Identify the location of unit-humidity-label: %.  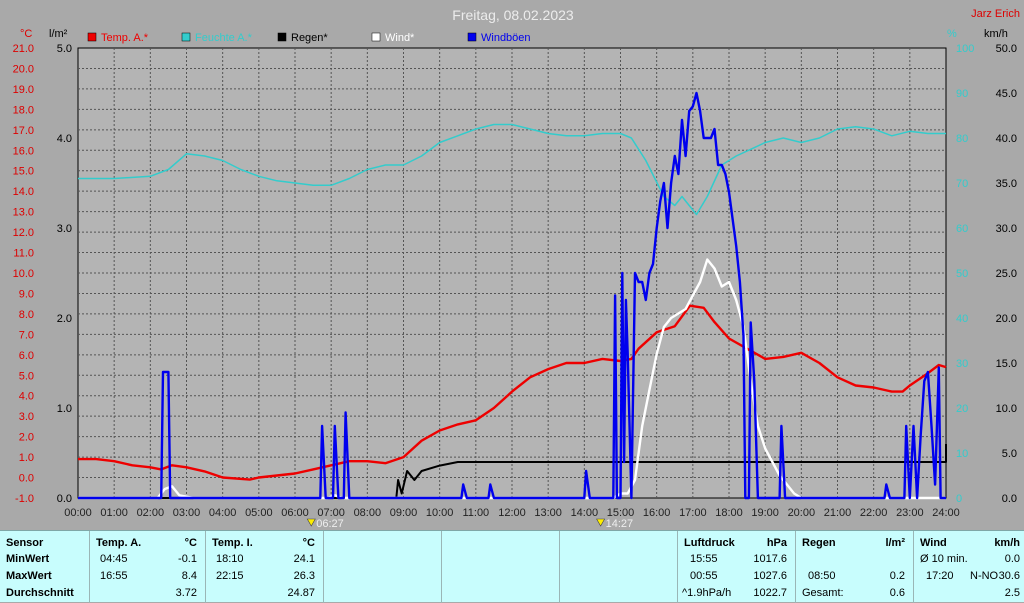
(952, 34).